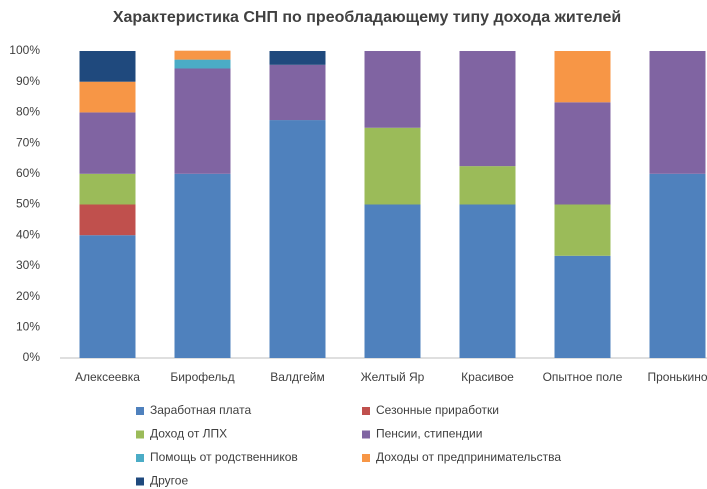 The image size is (707, 489). What do you see at coordinates (468, 457) in the screenshot?
I see `legend-label: Доходы от предпринимательства` at bounding box center [468, 457].